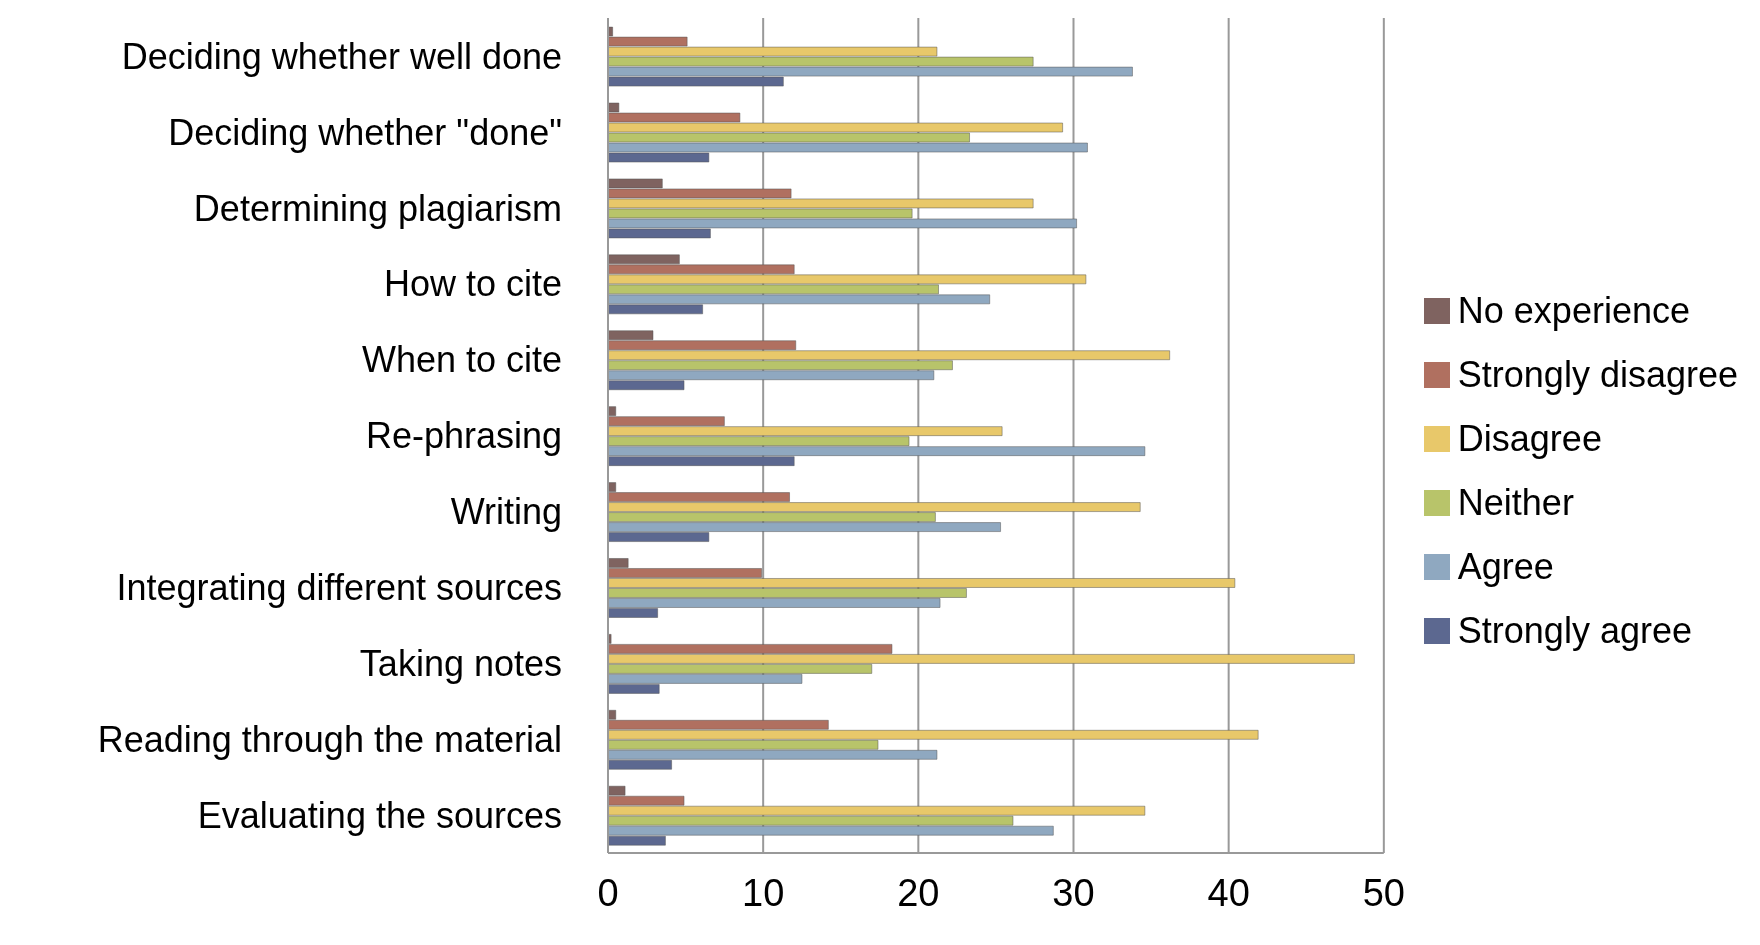 This screenshot has height=945, width=1760. I want to click on x-tick-label: 40, so click(1228, 892).